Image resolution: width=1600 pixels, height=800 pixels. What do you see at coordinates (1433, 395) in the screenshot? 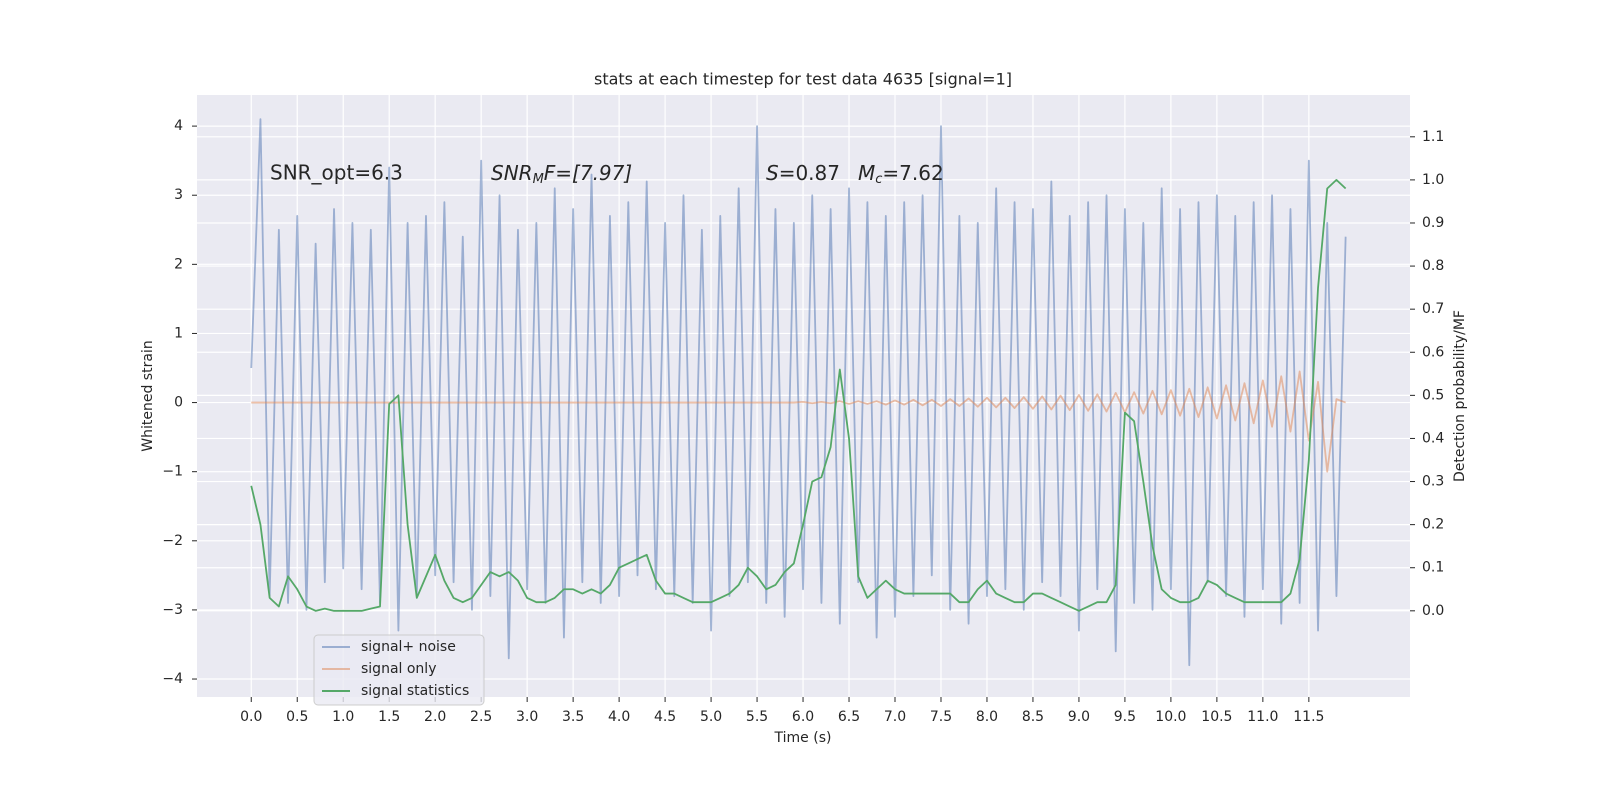
I see `y2-tick-label: 0.5` at bounding box center [1433, 395].